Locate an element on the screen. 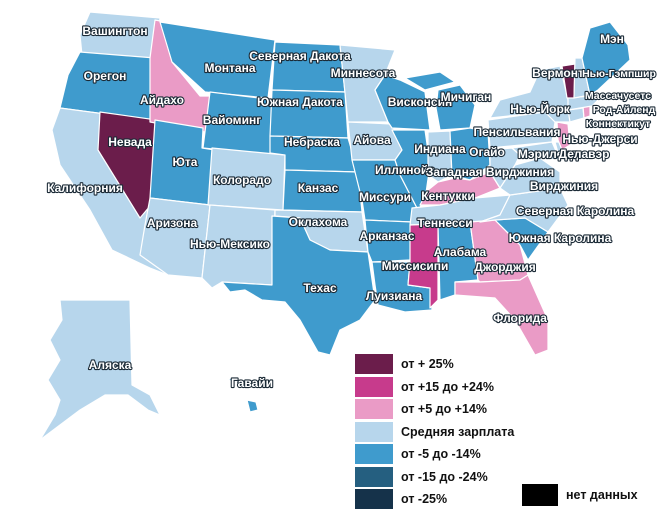 Image resolution: width=660 pixels, height=519 pixels. legend-item: от -25% is located at coordinates (401, 499).